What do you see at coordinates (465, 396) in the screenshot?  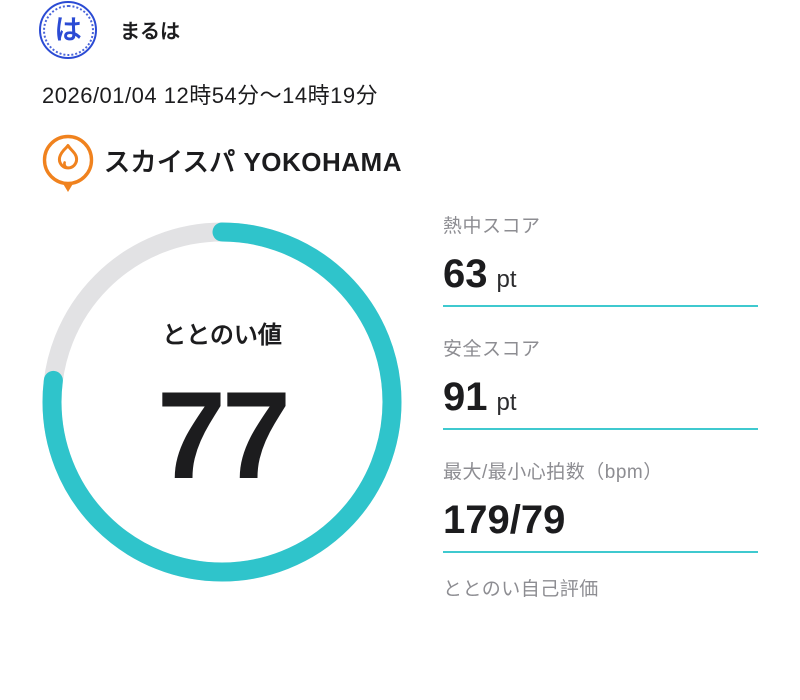 I see `stat-value: 91` at bounding box center [465, 396].